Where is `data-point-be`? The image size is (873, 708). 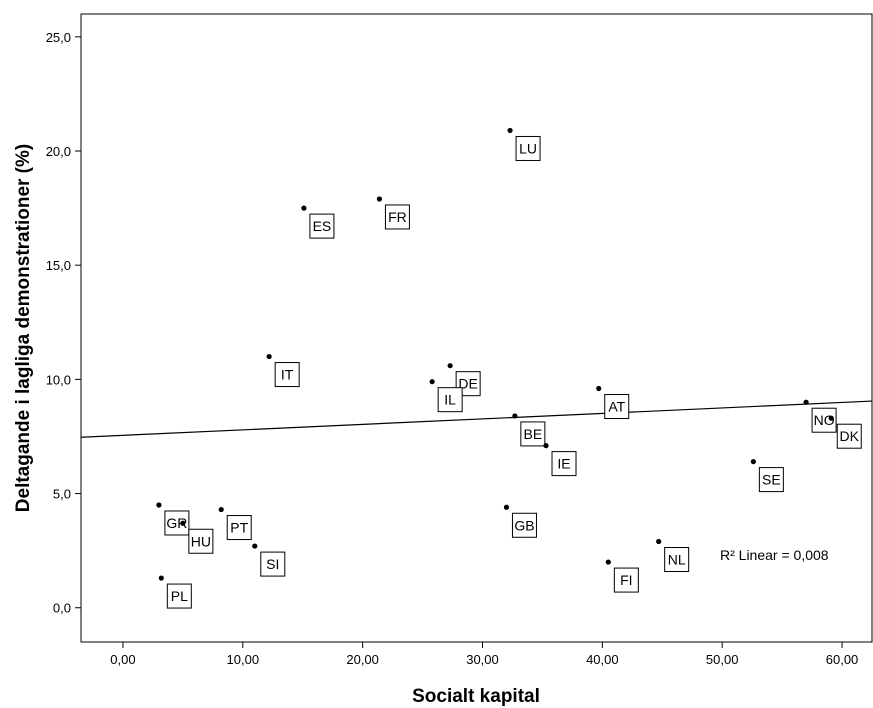 data-point-be is located at coordinates (515, 416).